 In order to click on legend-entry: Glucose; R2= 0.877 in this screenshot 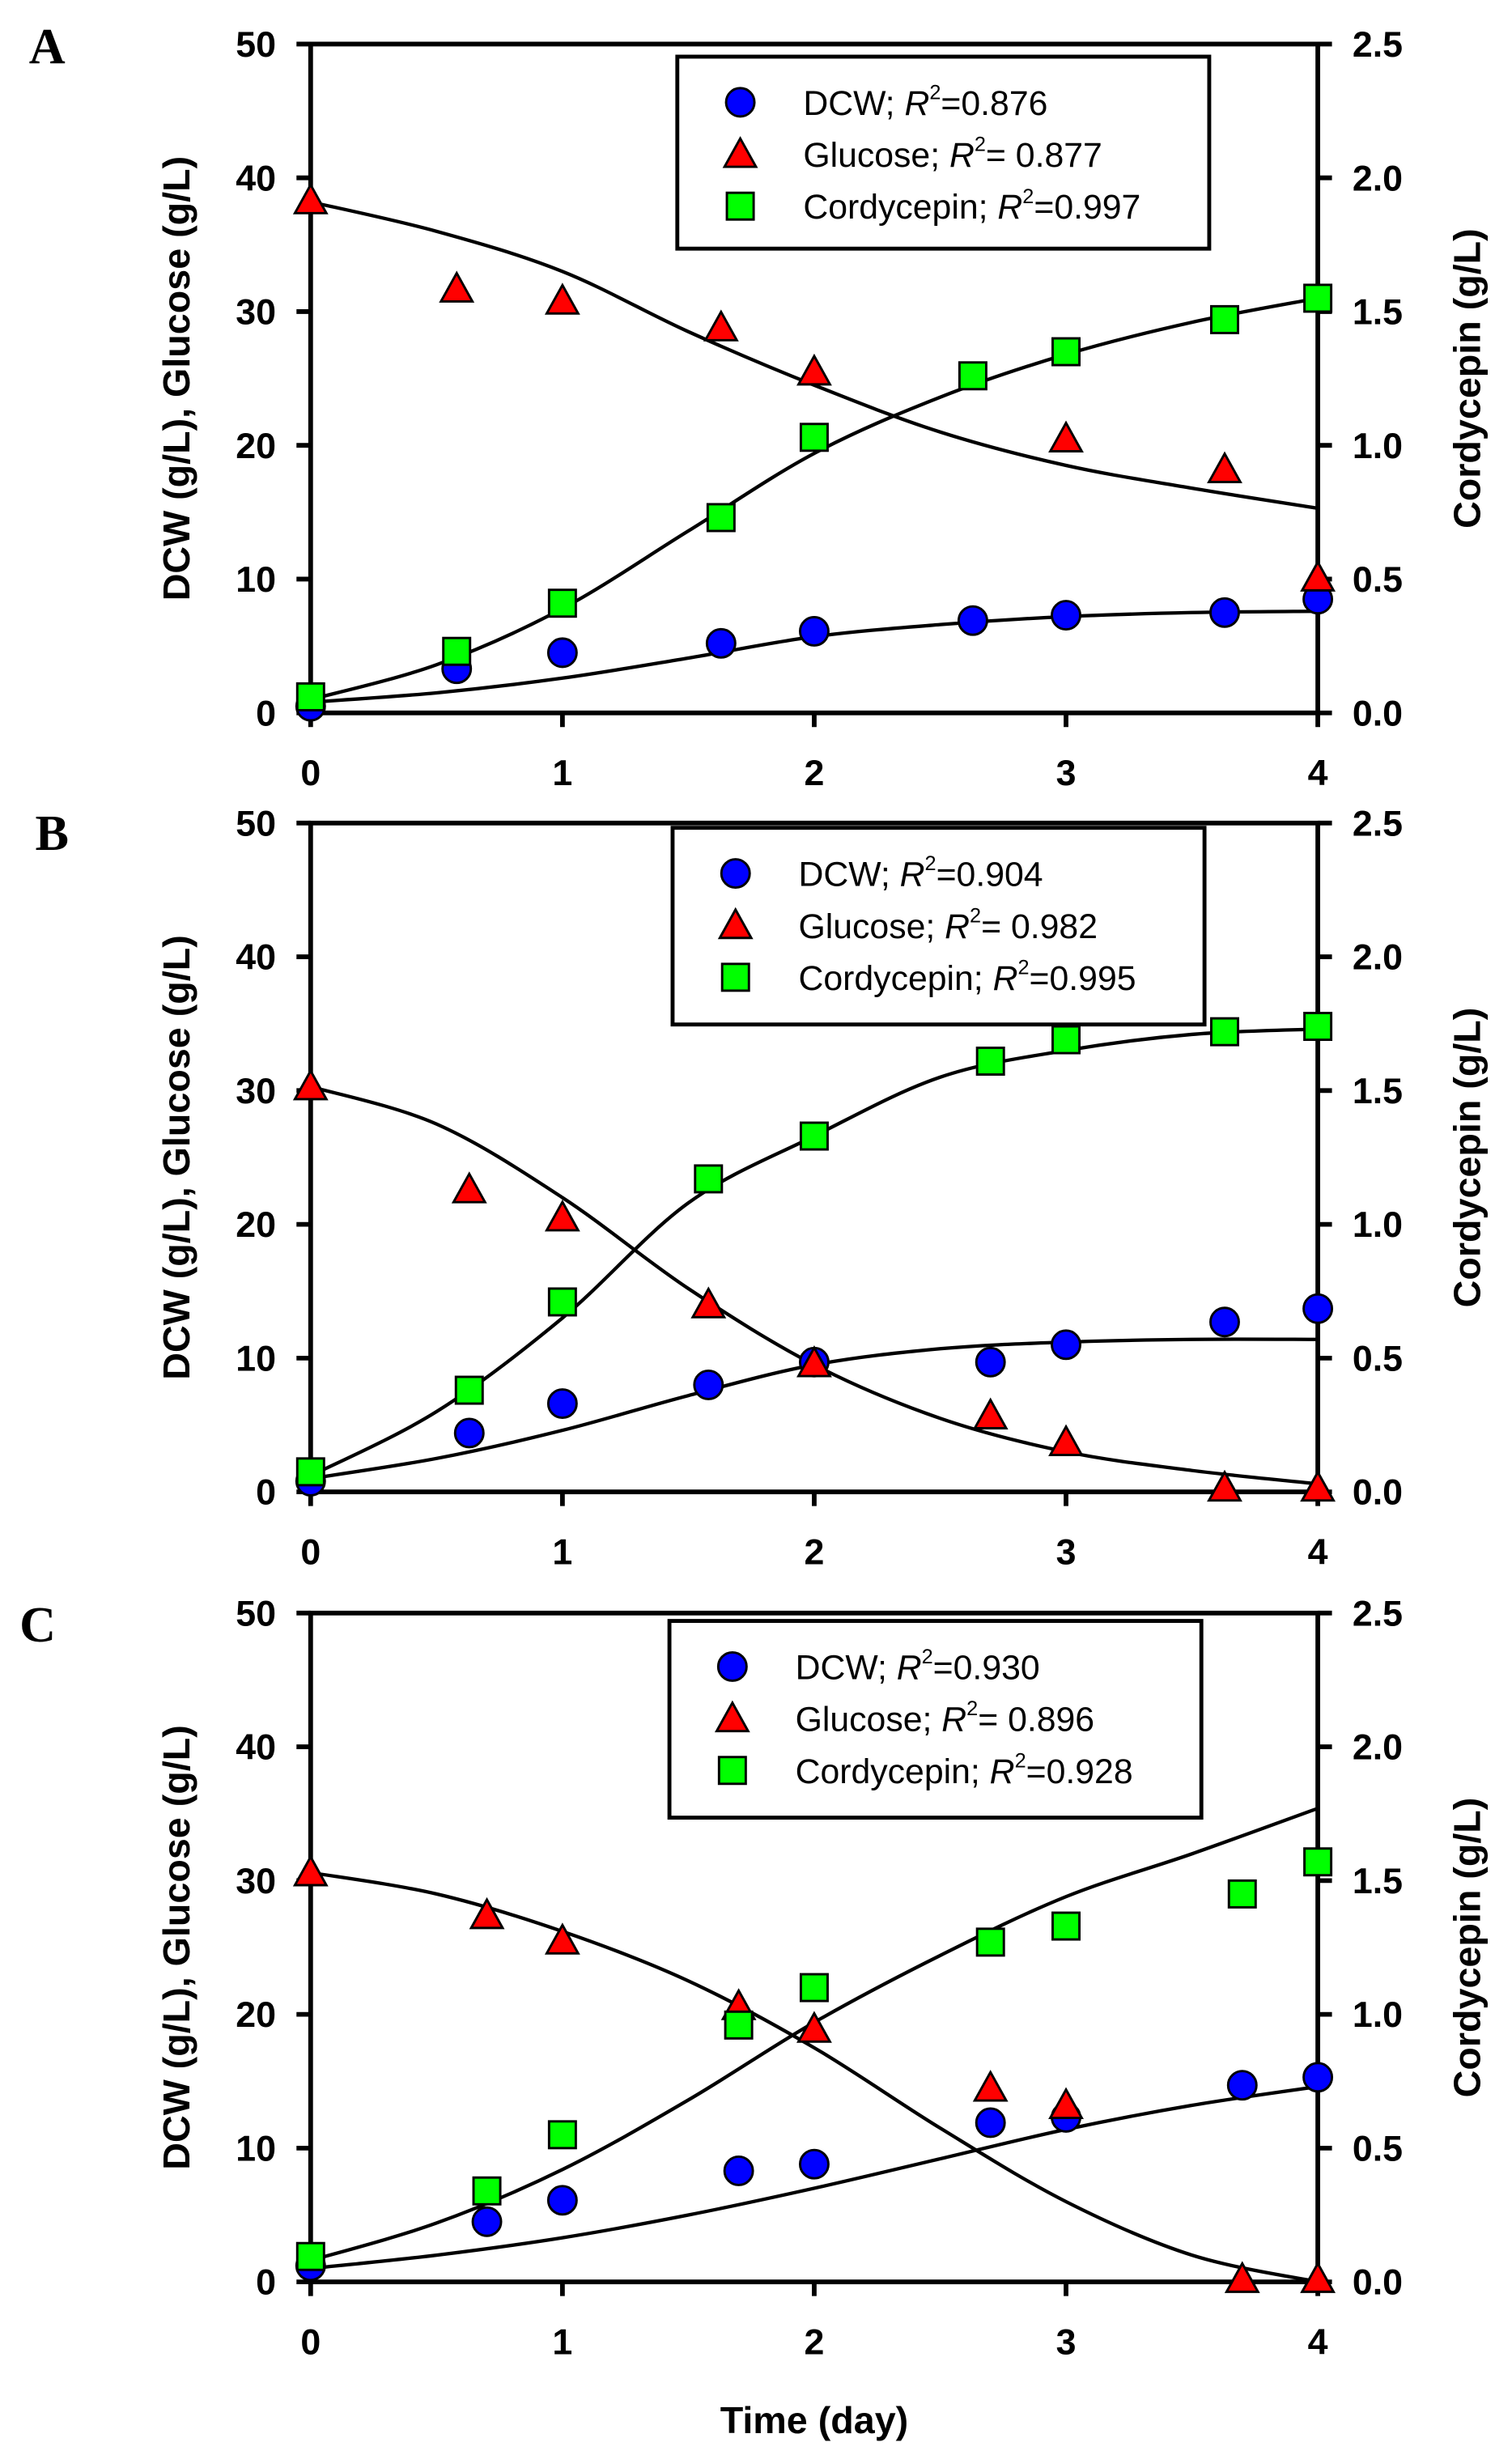, I will do `click(952, 154)`.